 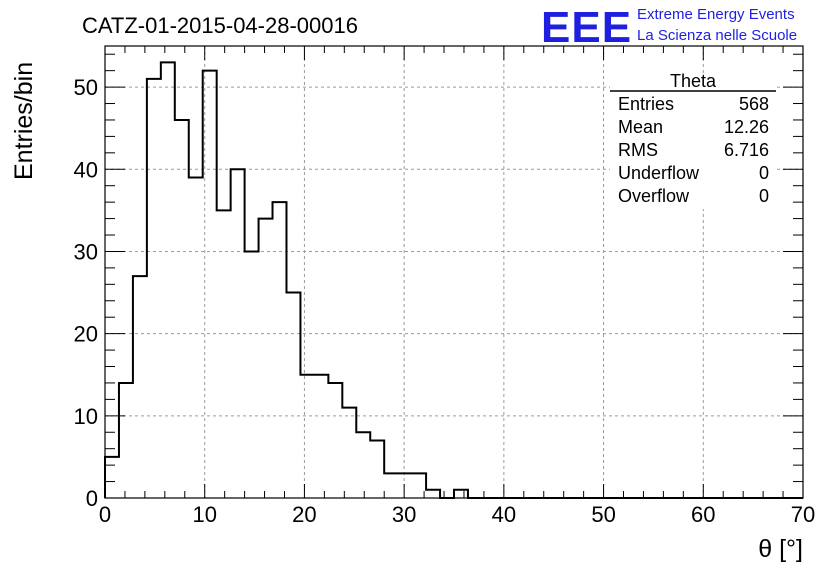 I want to click on x-tick-label: 0, so click(x=105, y=514).